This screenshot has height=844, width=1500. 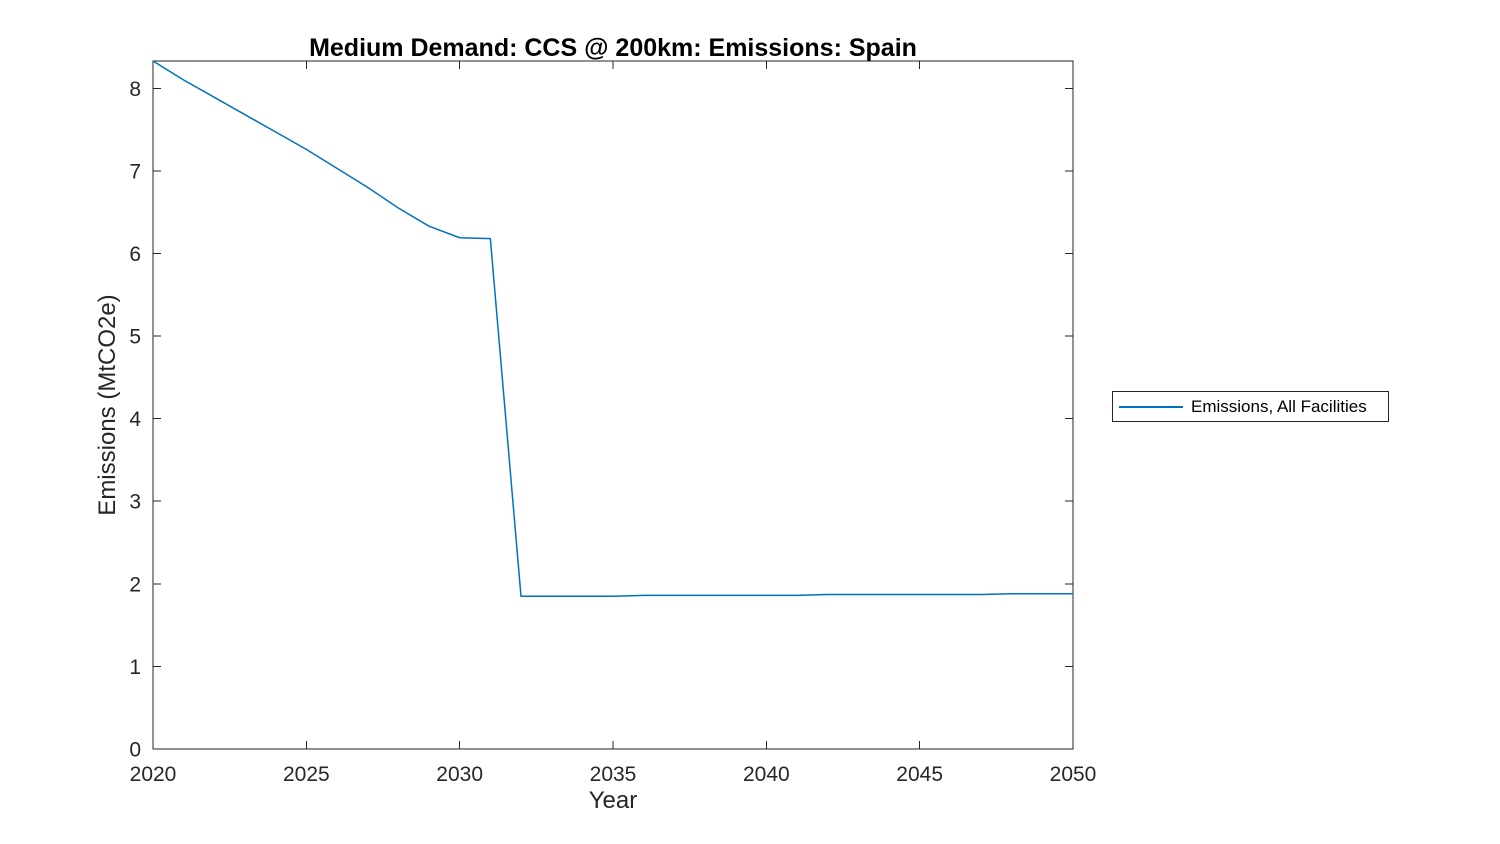 I want to click on y-tick-label: 3, so click(x=135, y=502).